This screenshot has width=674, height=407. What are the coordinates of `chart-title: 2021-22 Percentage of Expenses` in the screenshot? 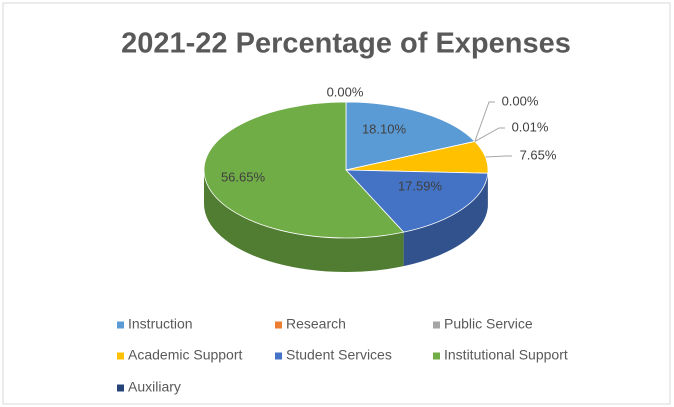 It's located at (346, 44).